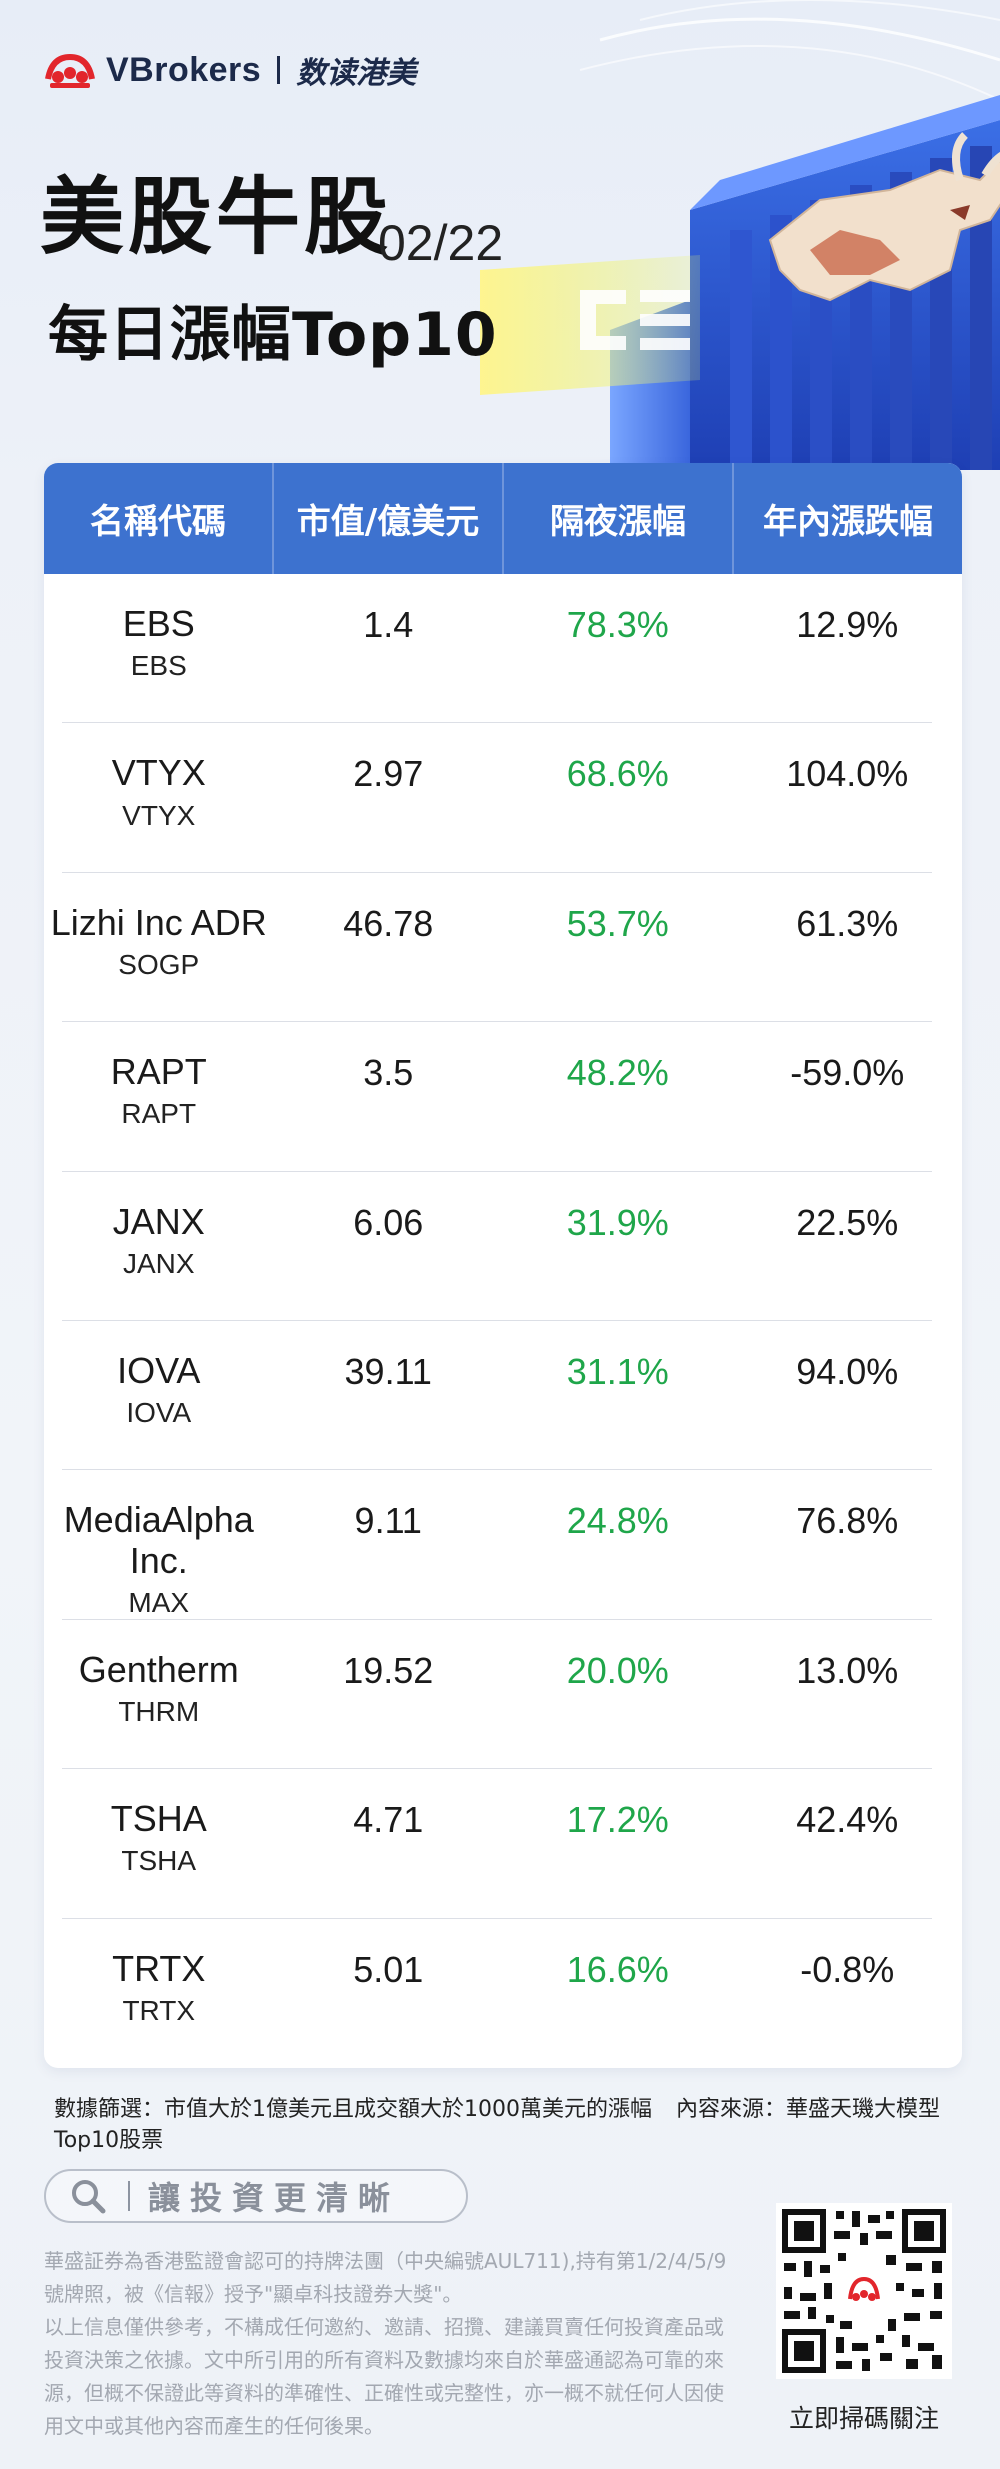  What do you see at coordinates (847, 1969) in the screenshot?
I see `ytd-change: -0.8%` at bounding box center [847, 1969].